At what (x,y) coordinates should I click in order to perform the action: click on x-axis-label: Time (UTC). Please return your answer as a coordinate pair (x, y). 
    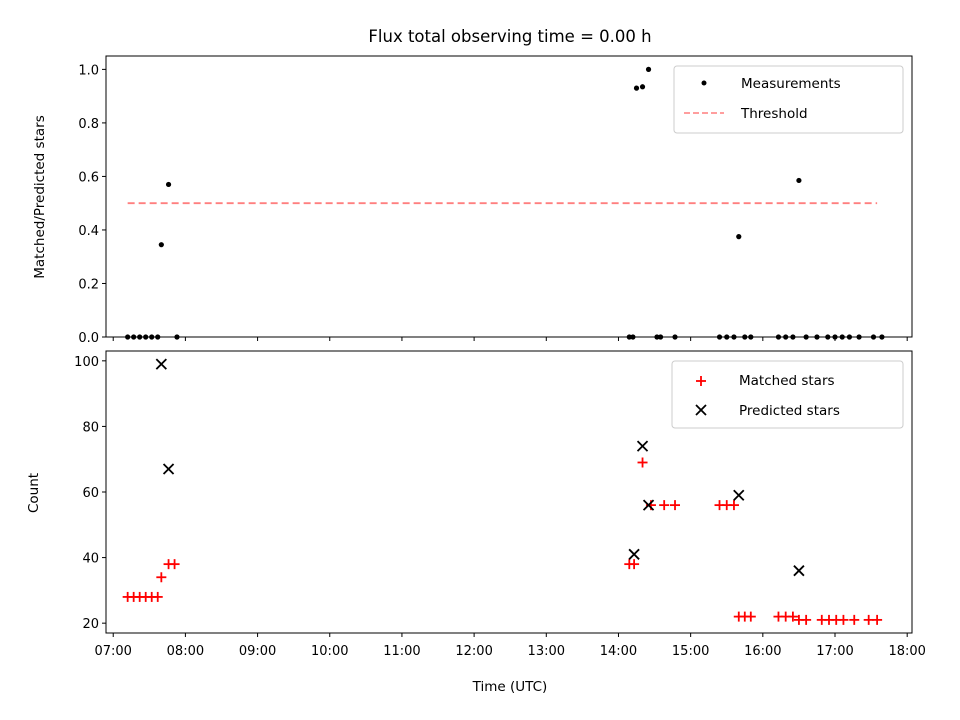
    Looking at the image, I should click on (510, 687).